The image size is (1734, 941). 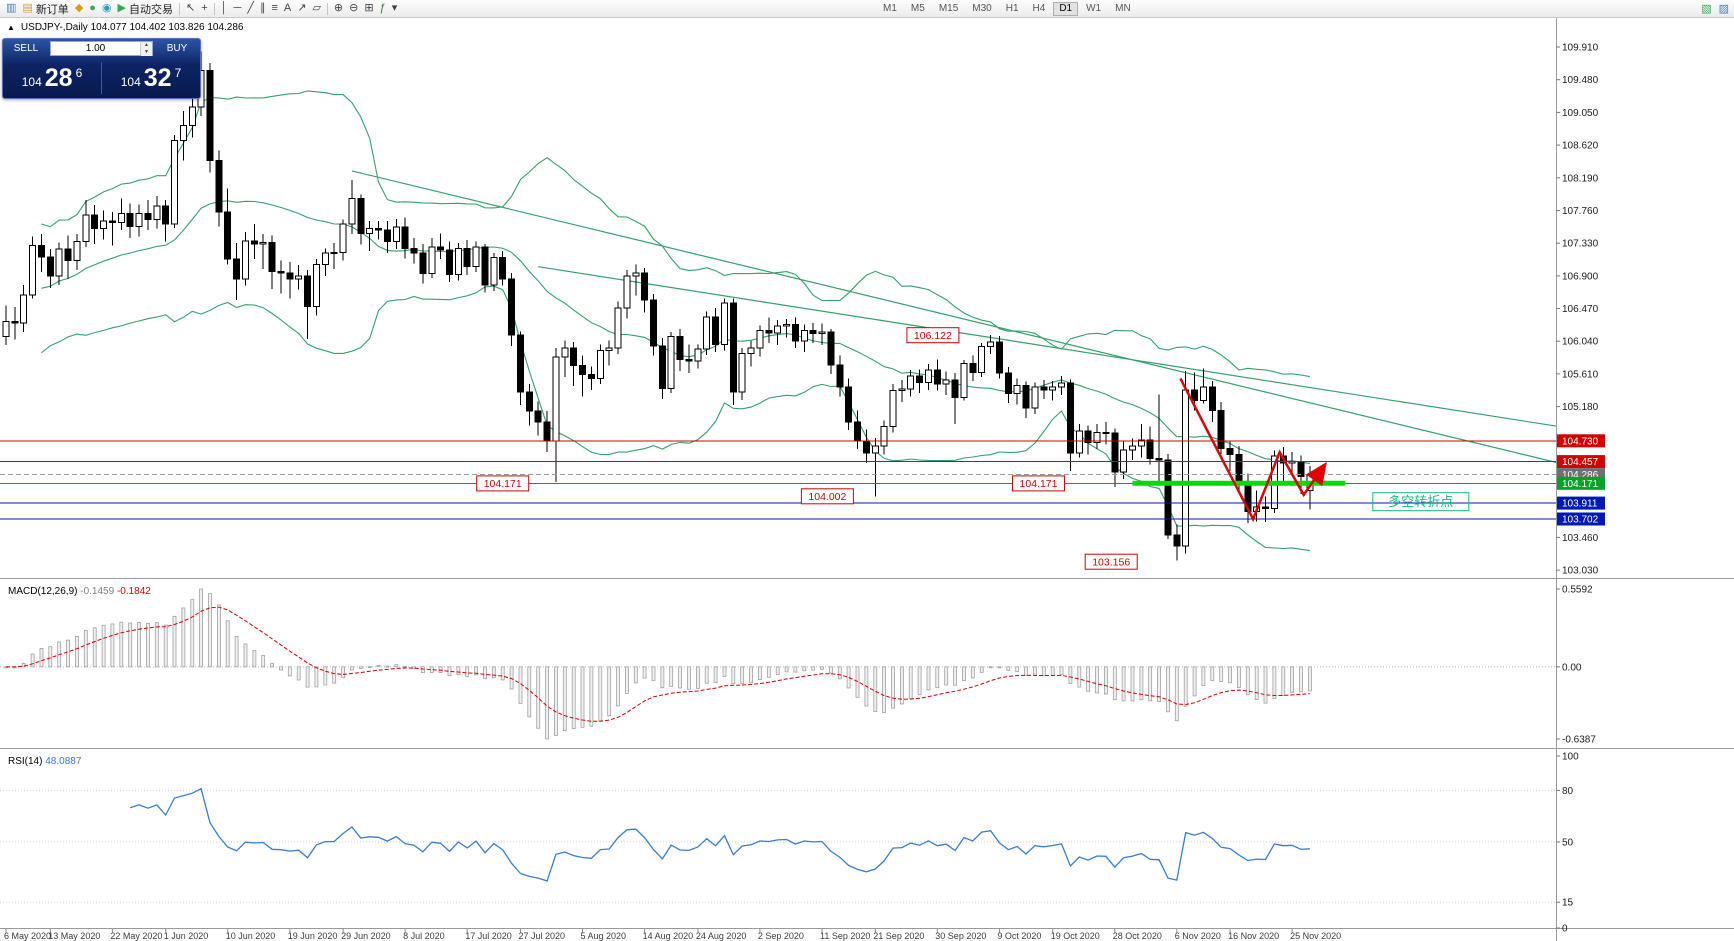 What do you see at coordinates (1580, 407) in the screenshot?
I see `svg-text: 105.180` at bounding box center [1580, 407].